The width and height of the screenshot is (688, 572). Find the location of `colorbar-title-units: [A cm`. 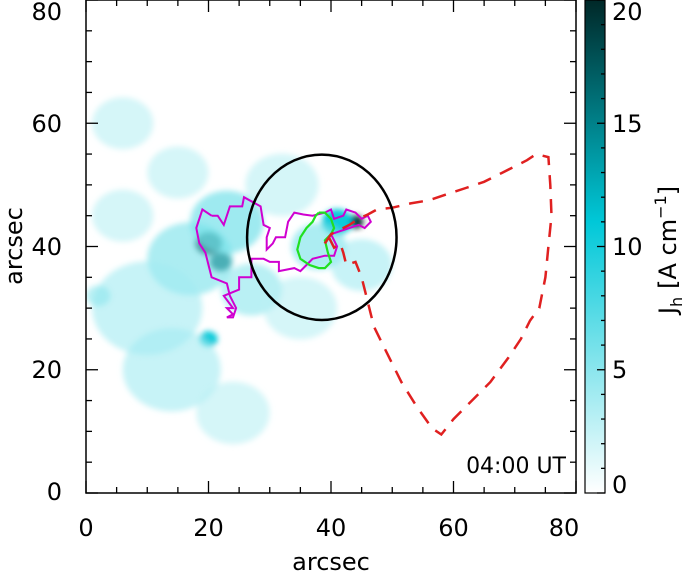

colorbar-title-units: [A cm is located at coordinates (668, 254).